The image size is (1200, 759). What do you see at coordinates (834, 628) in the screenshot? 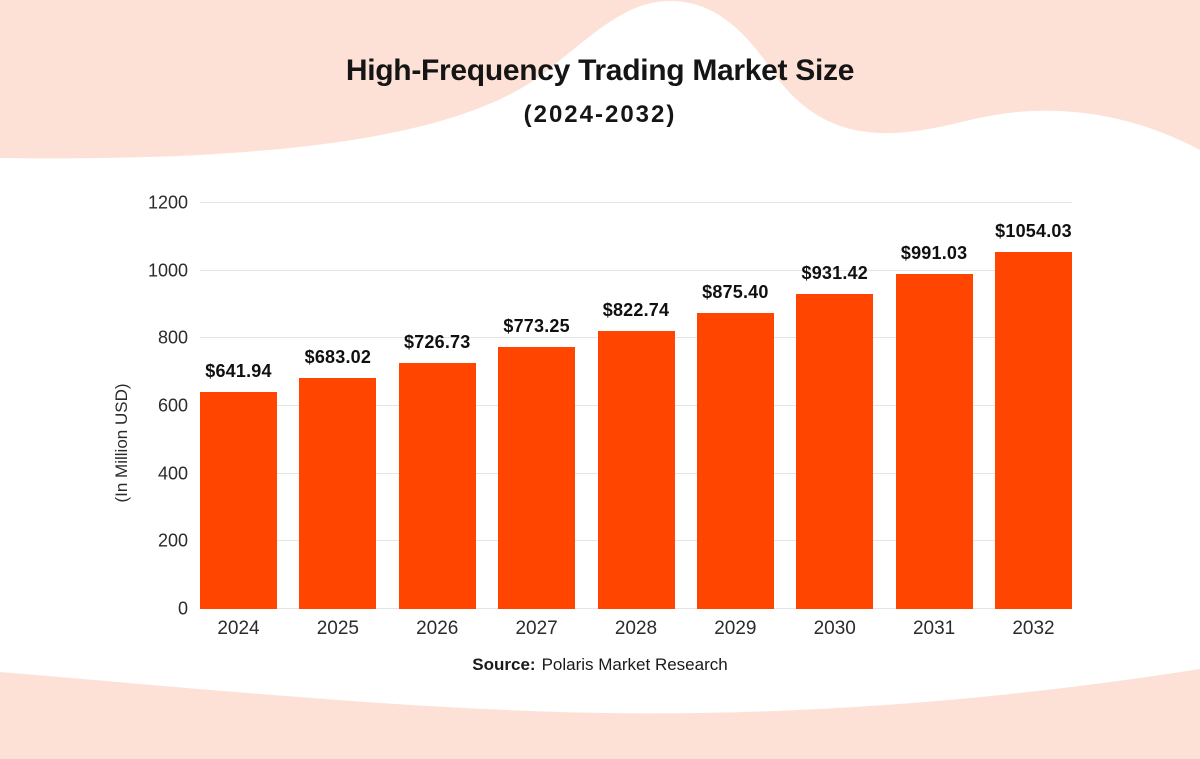
I see `x-tick-label: 2030` at bounding box center [834, 628].